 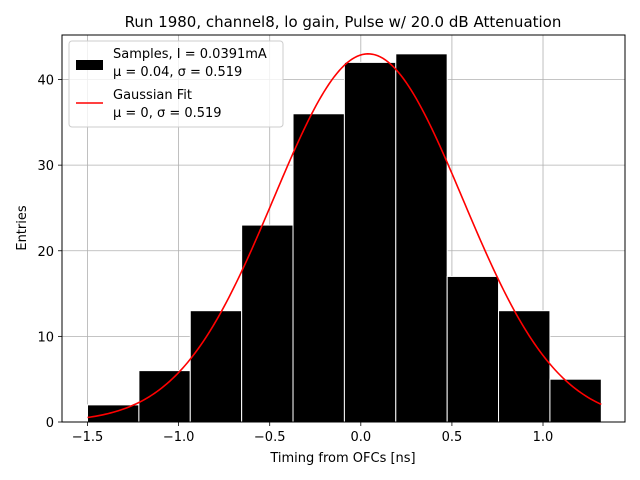 What do you see at coordinates (342, 458) in the screenshot?
I see `x-axis-label: Timing from OFCs [ns]` at bounding box center [342, 458].